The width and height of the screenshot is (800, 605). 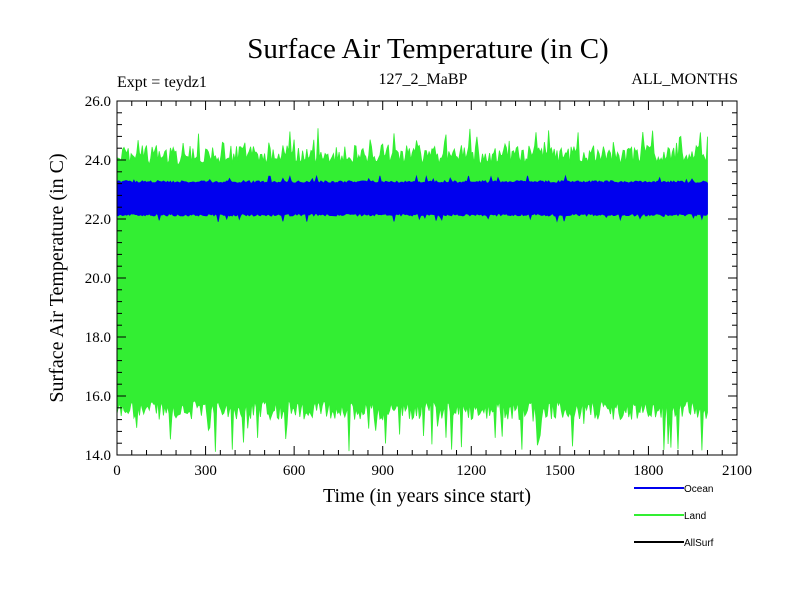 What do you see at coordinates (684, 79) in the screenshot?
I see `months-label: ALL_MONTHS` at bounding box center [684, 79].